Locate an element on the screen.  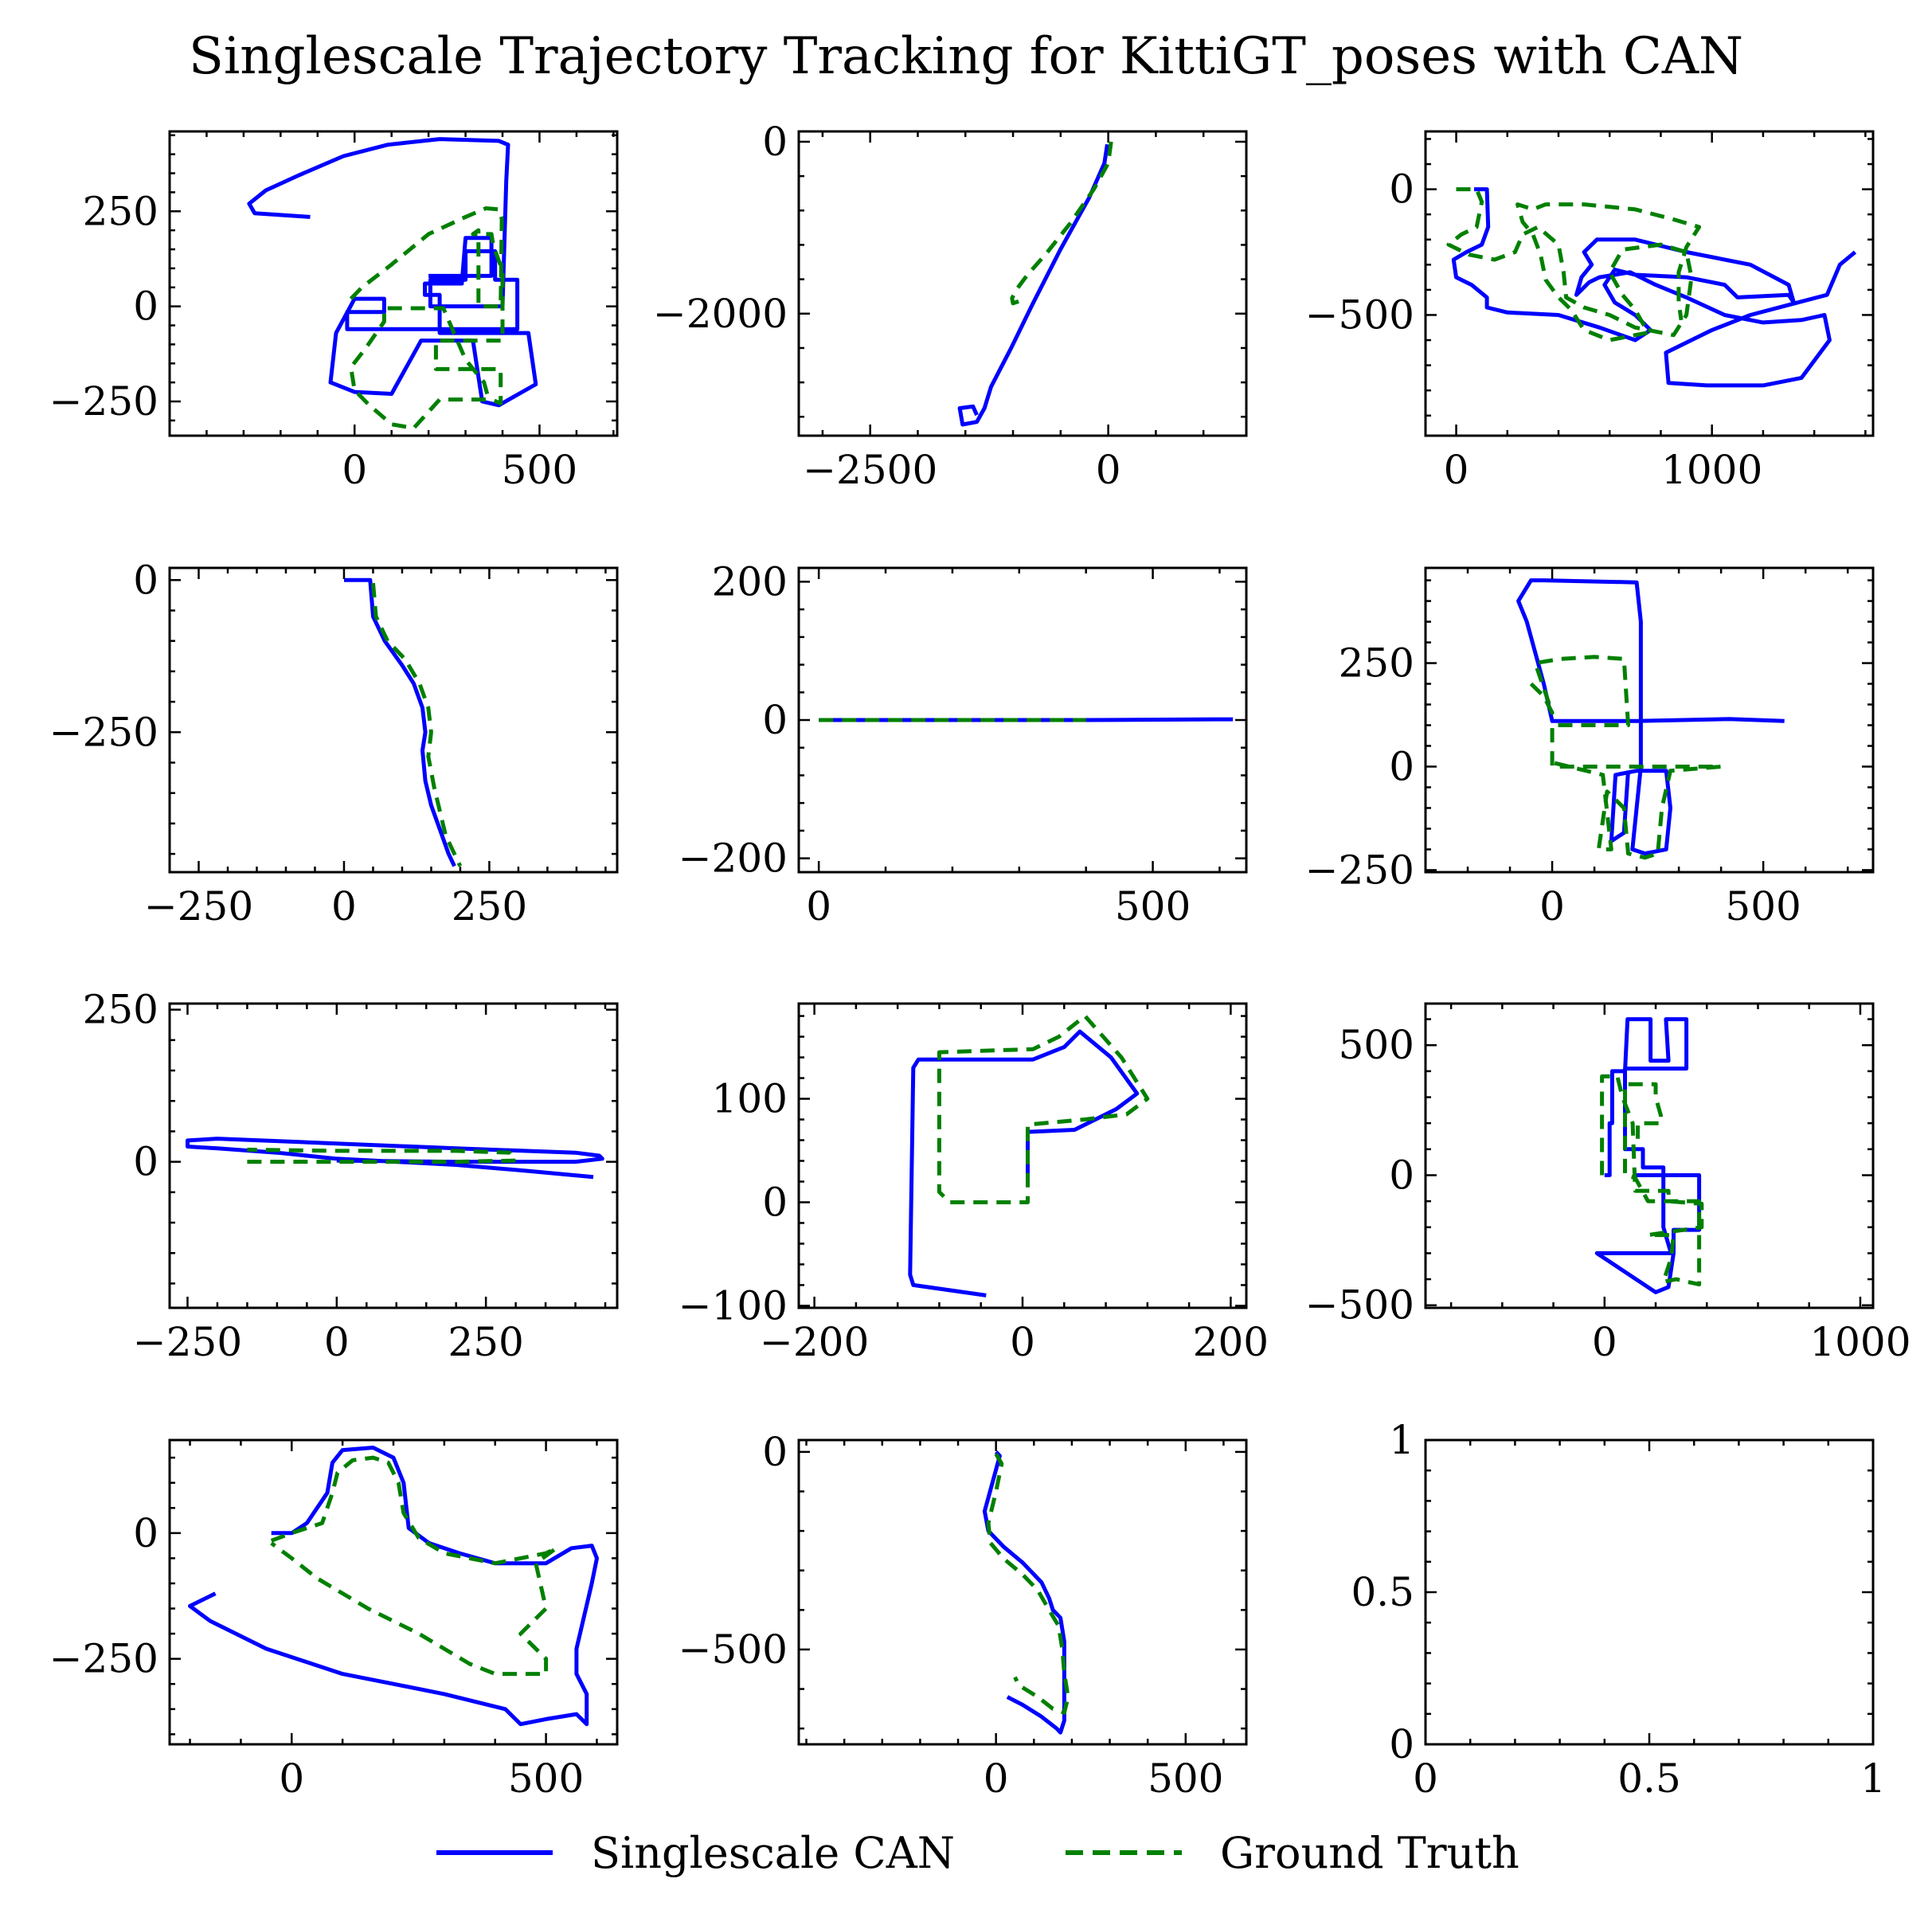
x-tick-label: 1 is located at coordinates (1873, 1778).